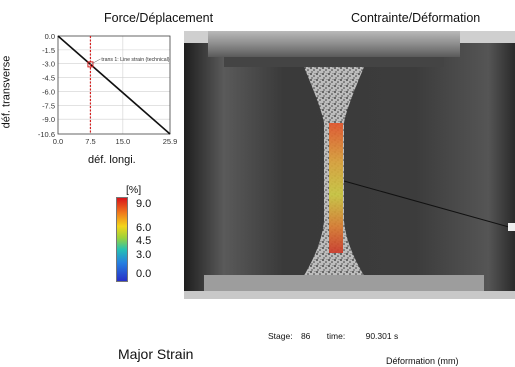  I want to click on y-tick-label: -10.6, so click(46, 134).